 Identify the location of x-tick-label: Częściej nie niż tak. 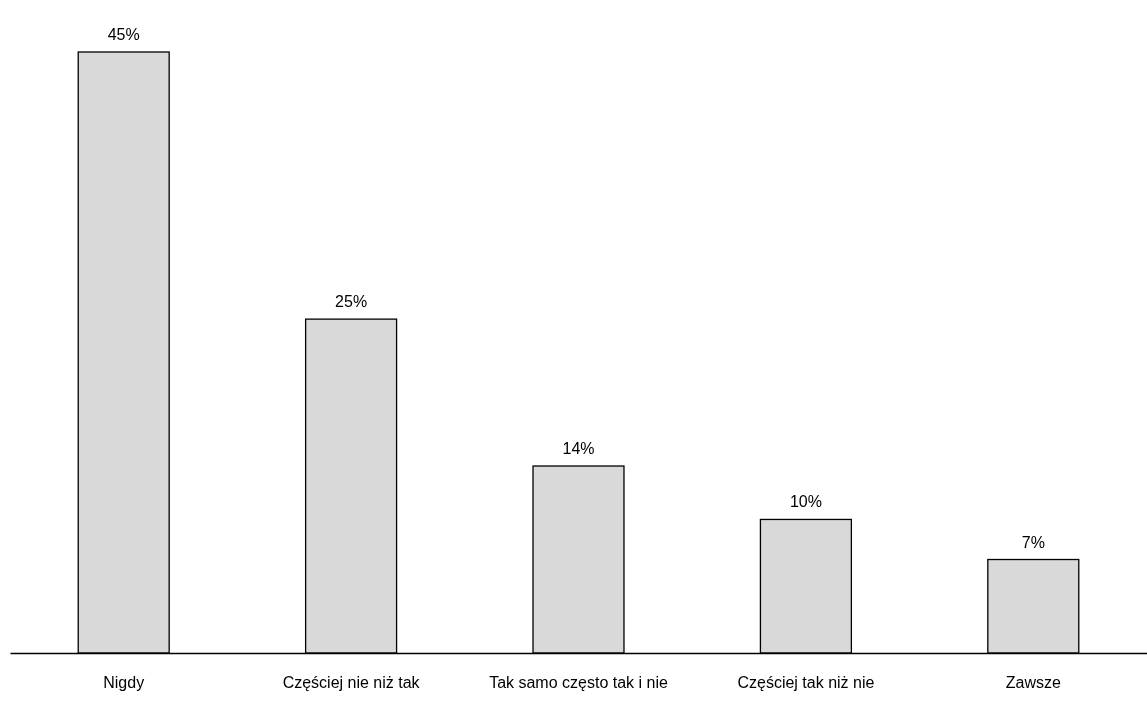
(351, 683).